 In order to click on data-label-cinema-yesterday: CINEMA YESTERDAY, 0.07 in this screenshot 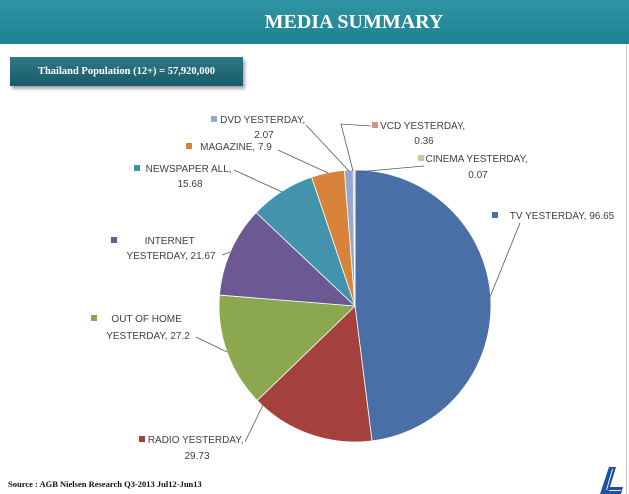, I will do `click(477, 167)`.